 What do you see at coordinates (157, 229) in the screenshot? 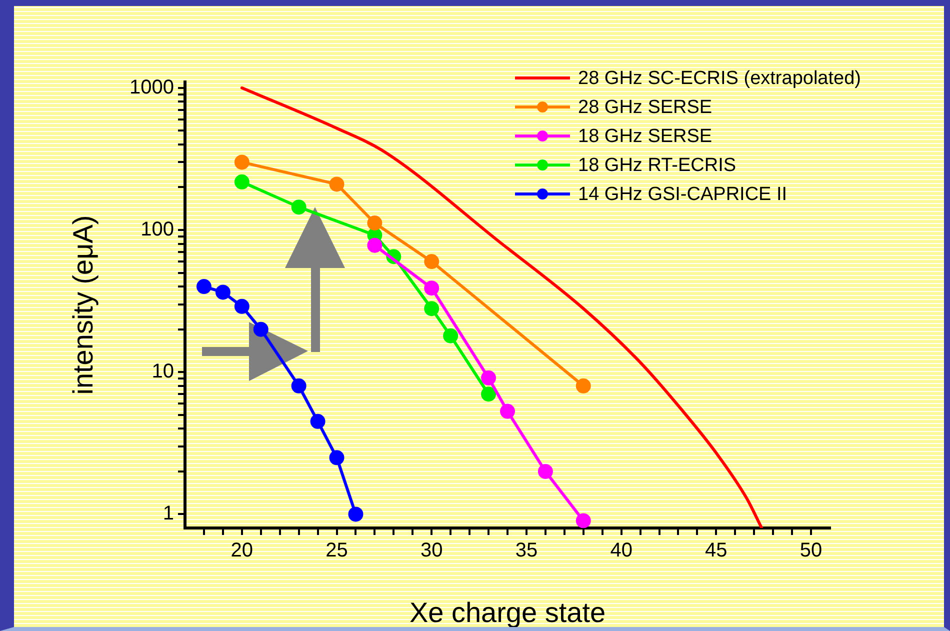
I see `y-tick-label: 100` at bounding box center [157, 229].